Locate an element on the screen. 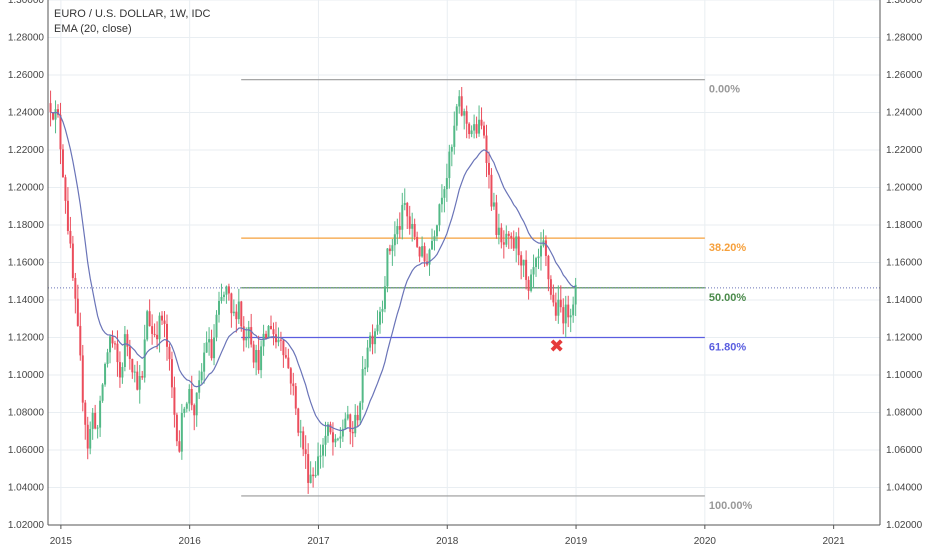  y-tick-label-right: 1.24000 is located at coordinates (904, 113).